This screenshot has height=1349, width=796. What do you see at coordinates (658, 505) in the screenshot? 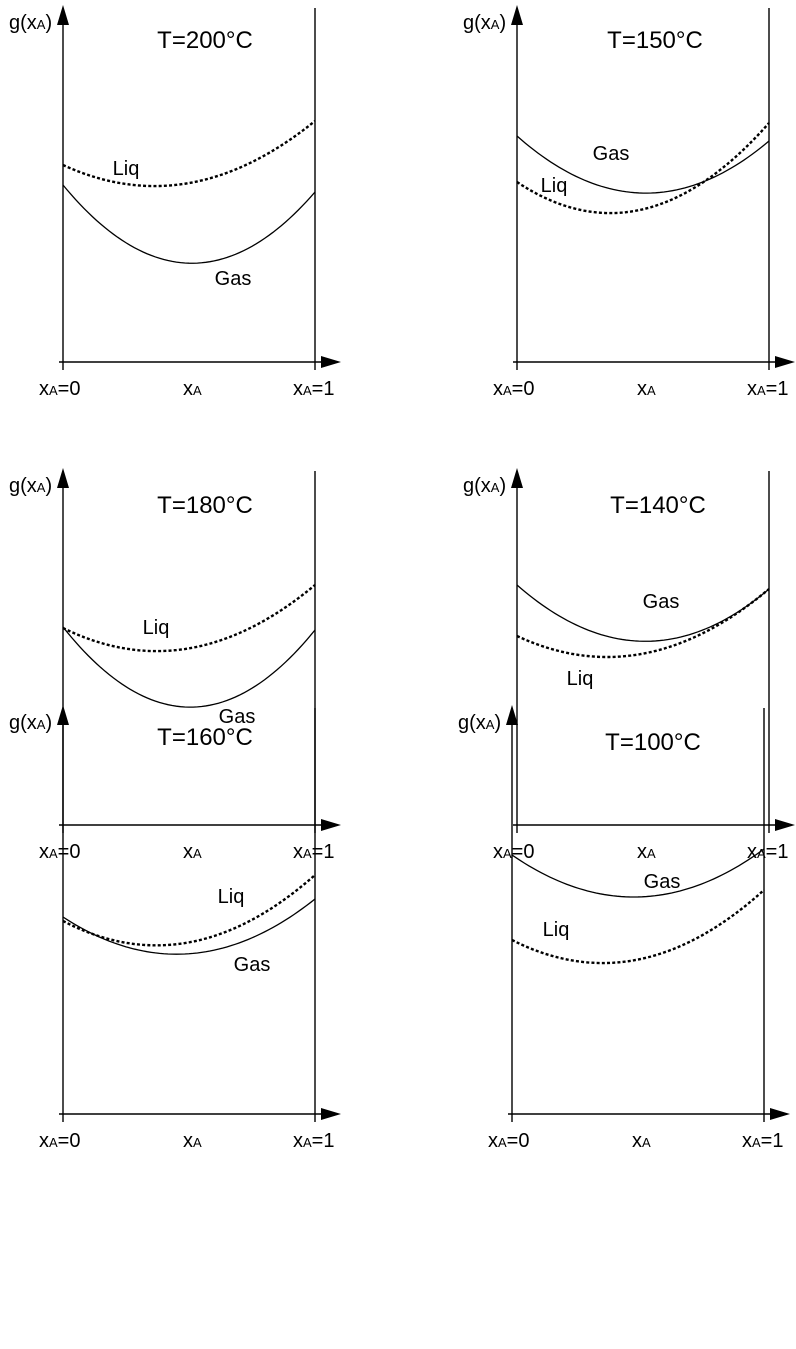
I see `panel-title: T=140°C` at bounding box center [658, 505].